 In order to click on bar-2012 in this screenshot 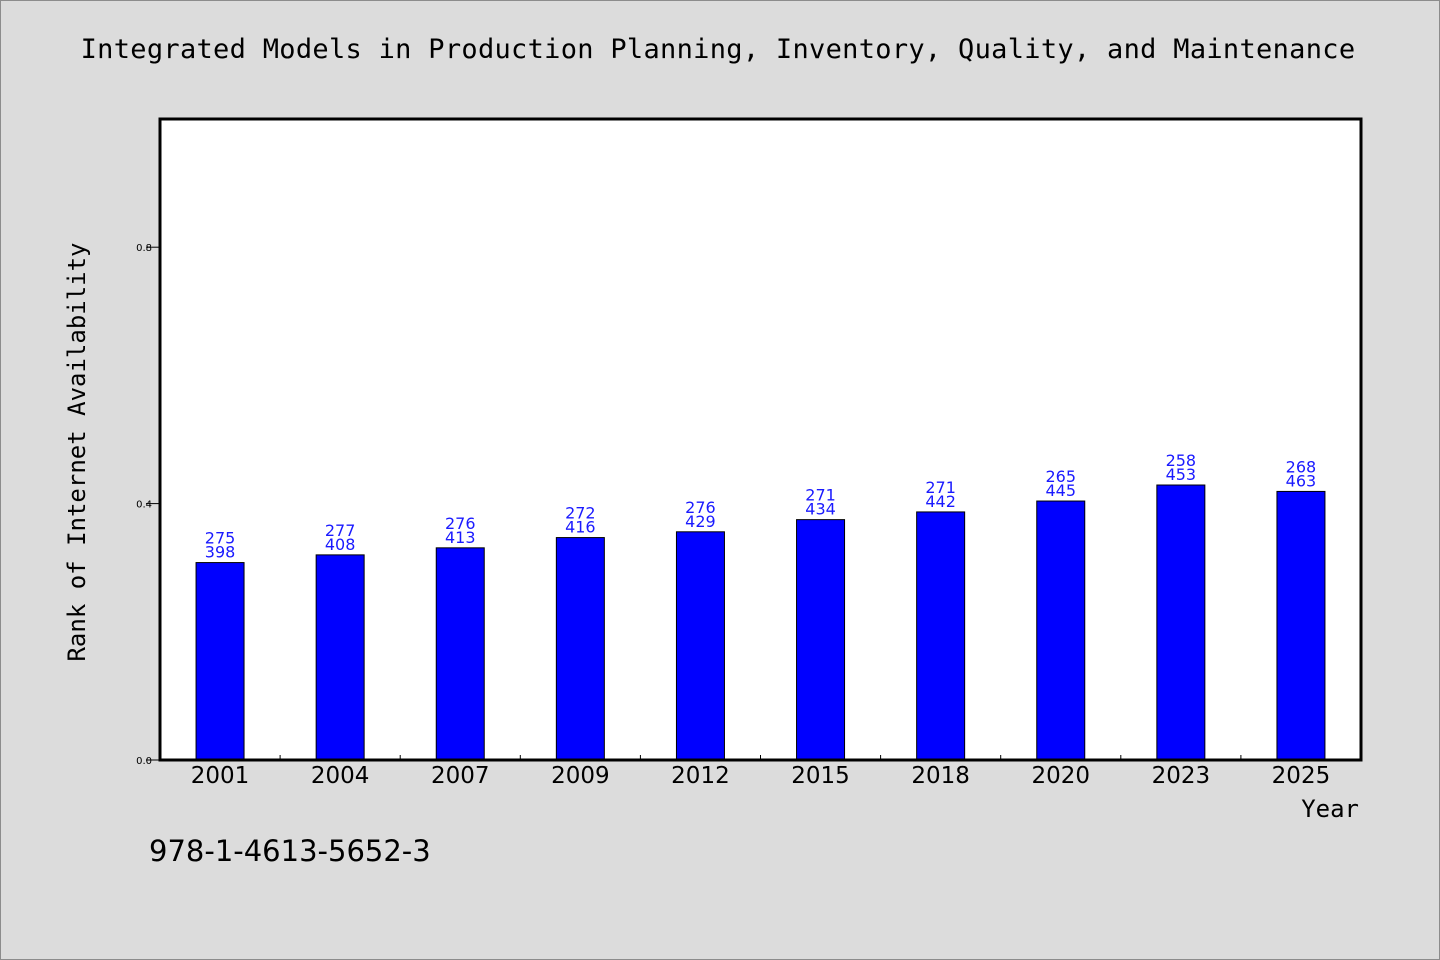, I will do `click(700, 646)`.